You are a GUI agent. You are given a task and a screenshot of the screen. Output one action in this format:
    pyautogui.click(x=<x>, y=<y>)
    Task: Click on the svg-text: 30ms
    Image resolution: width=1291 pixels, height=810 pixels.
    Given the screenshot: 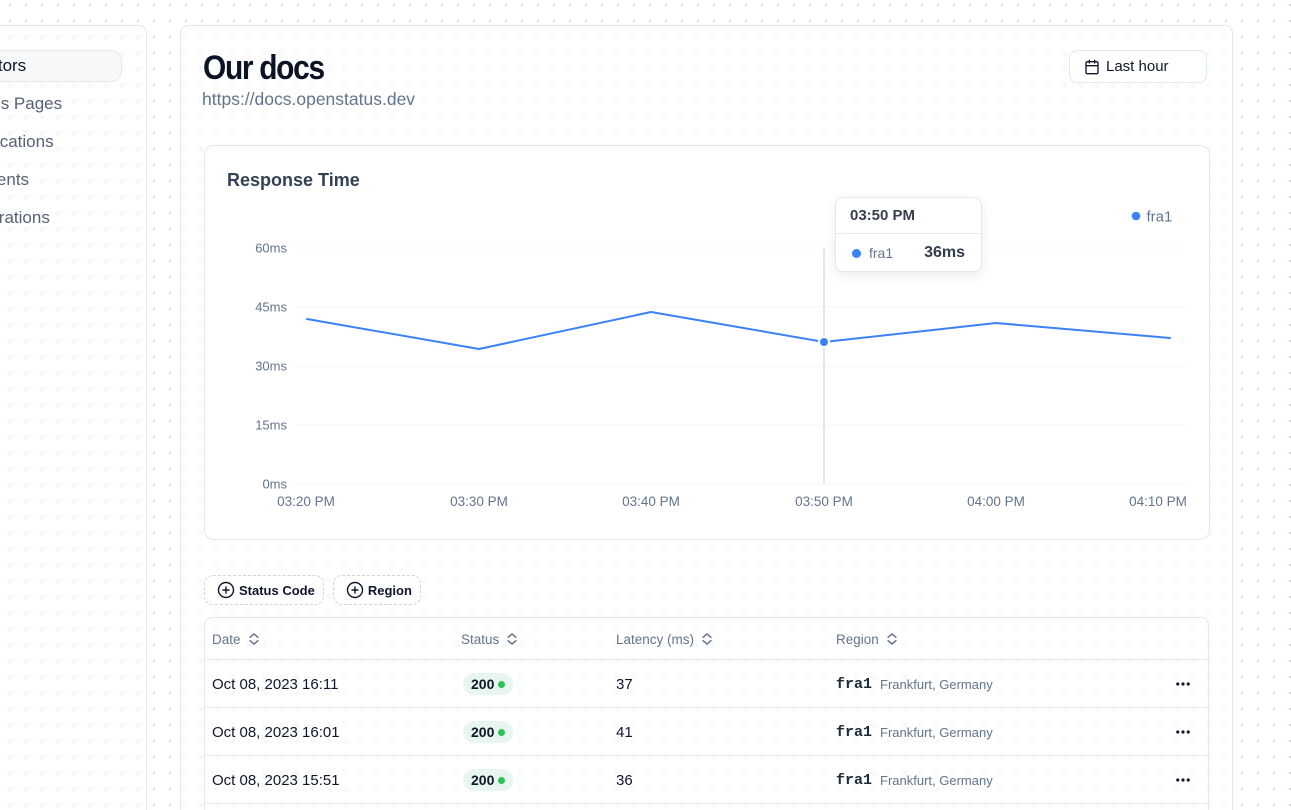 What is the action you would take?
    pyautogui.click(x=271, y=366)
    